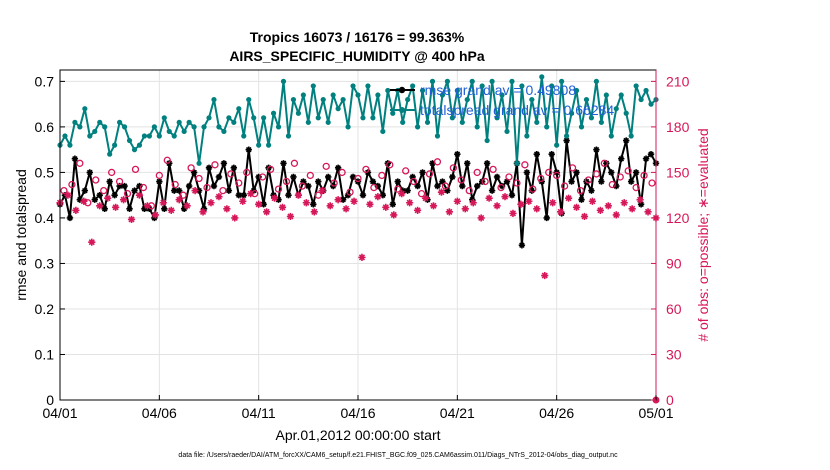 The height and width of the screenshot is (470, 830). Describe the element at coordinates (45, 354) in the screenshot. I see `y-tick-label: 0.1` at that location.